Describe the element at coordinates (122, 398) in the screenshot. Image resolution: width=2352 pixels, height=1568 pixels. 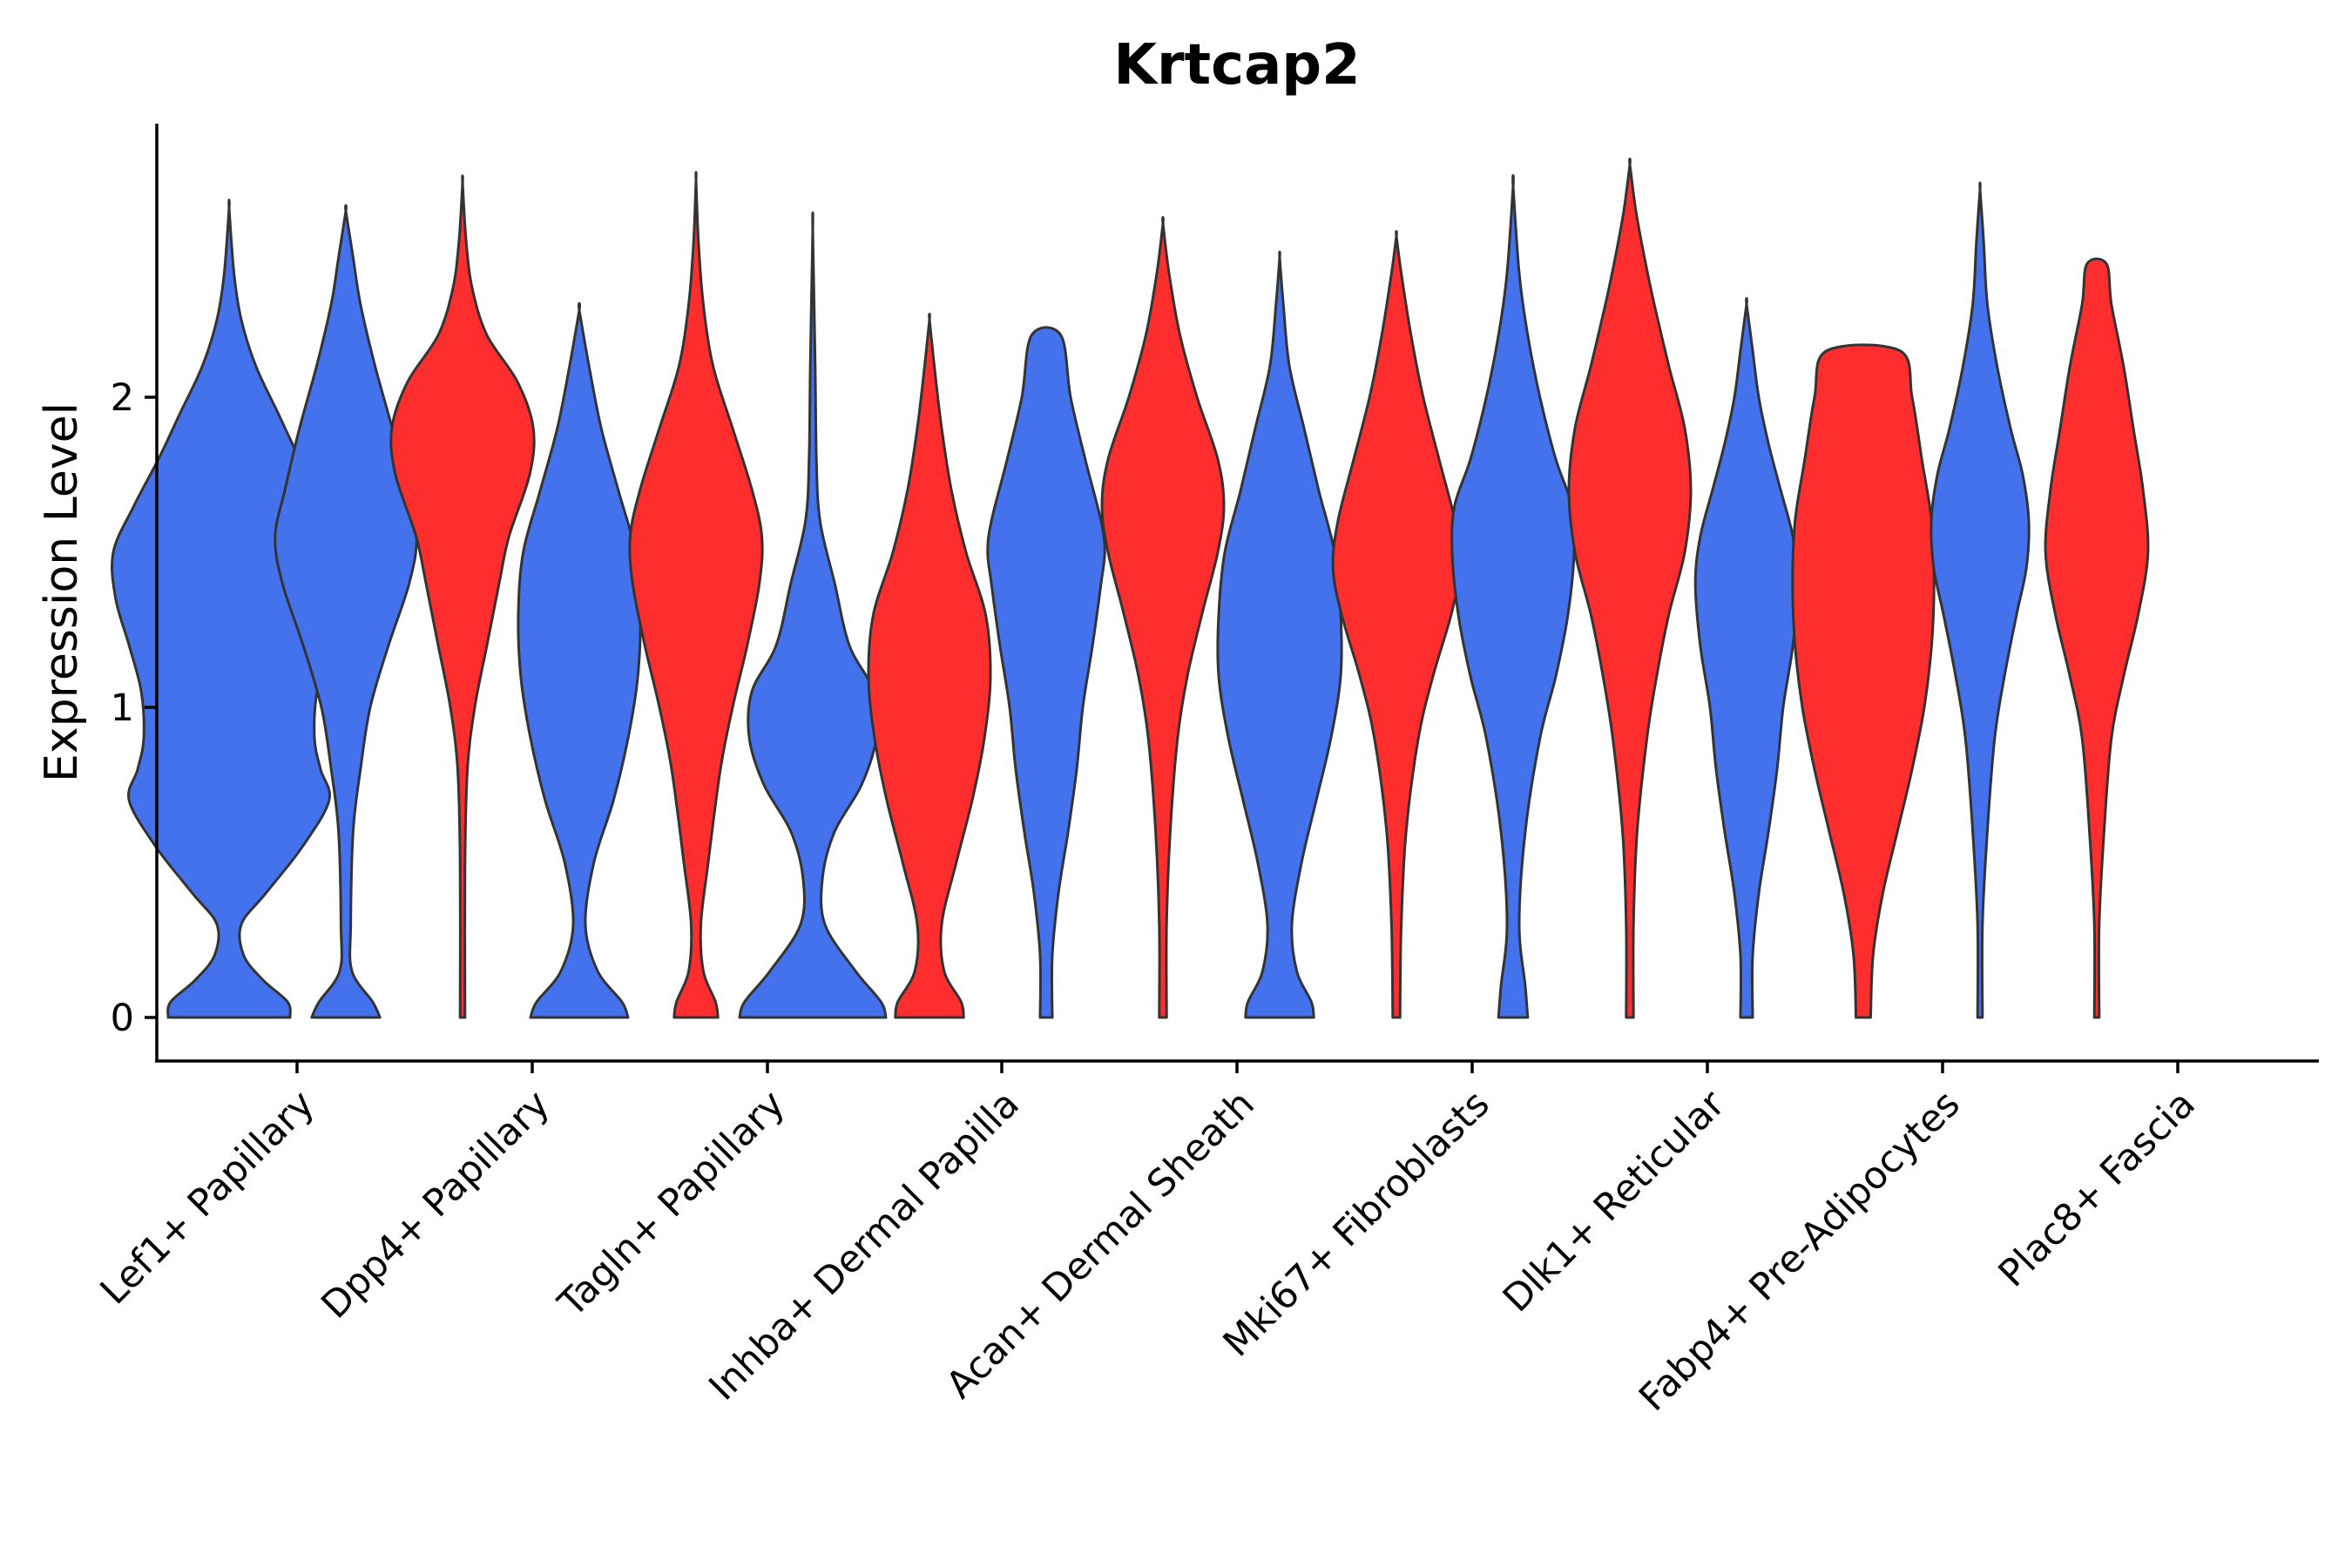
I see `y-tick-label: 2` at that location.